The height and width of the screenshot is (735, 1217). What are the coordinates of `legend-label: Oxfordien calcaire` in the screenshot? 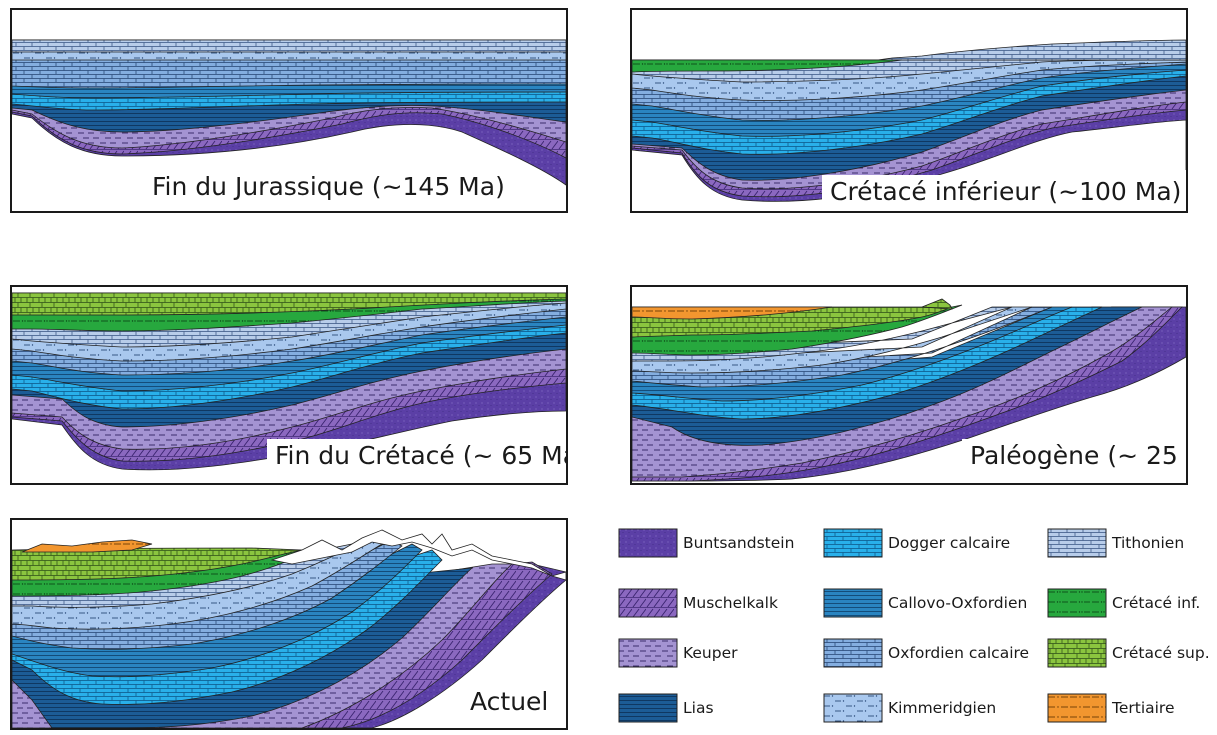 It's located at (959, 653).